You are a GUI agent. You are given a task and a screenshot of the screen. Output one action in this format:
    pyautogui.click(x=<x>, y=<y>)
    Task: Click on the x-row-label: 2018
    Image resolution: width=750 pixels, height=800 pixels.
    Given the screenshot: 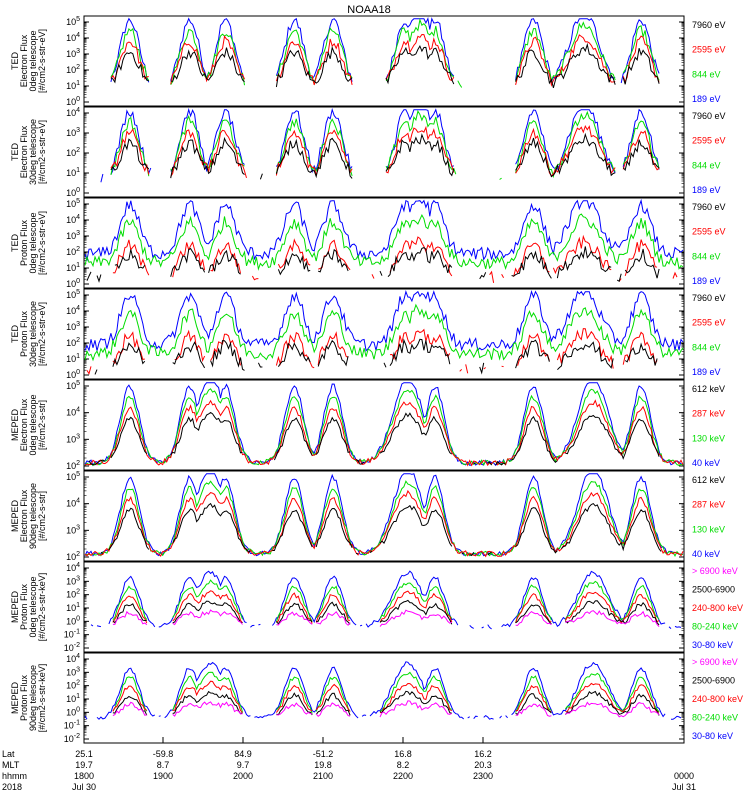 What is the action you would take?
    pyautogui.click(x=12, y=787)
    